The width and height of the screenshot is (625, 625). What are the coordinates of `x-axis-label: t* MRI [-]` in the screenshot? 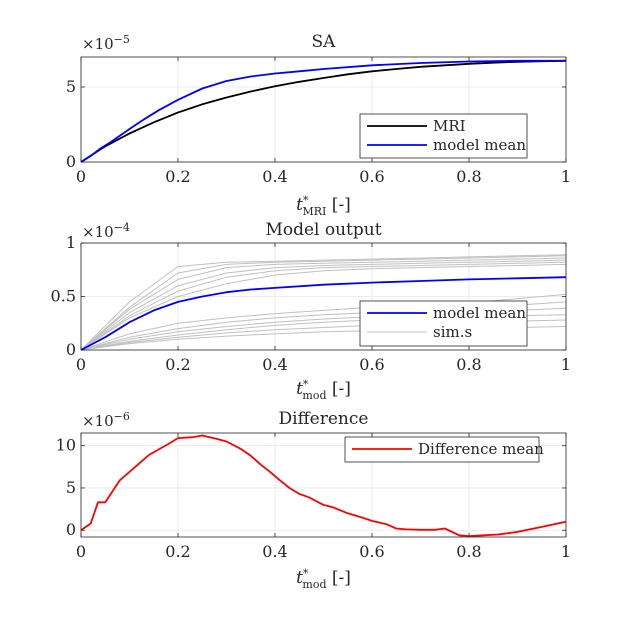 It's located at (323, 206).